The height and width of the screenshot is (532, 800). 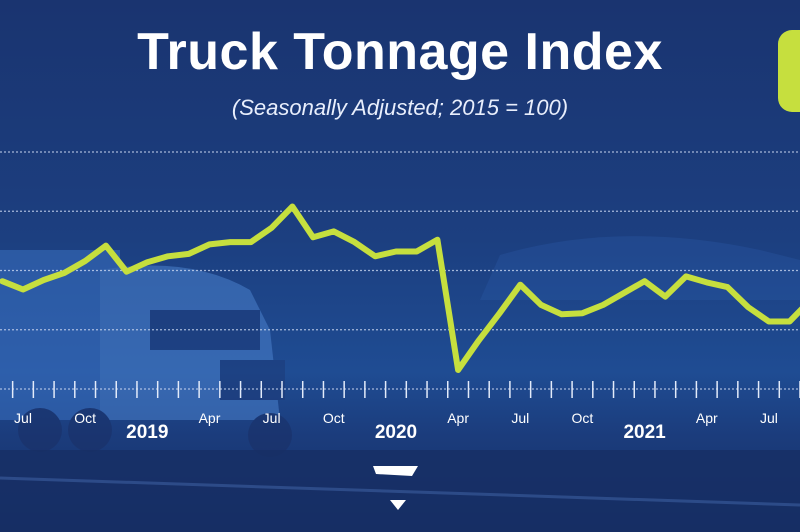 What do you see at coordinates (147, 432) in the screenshot?
I see `x-year-label: 2019` at bounding box center [147, 432].